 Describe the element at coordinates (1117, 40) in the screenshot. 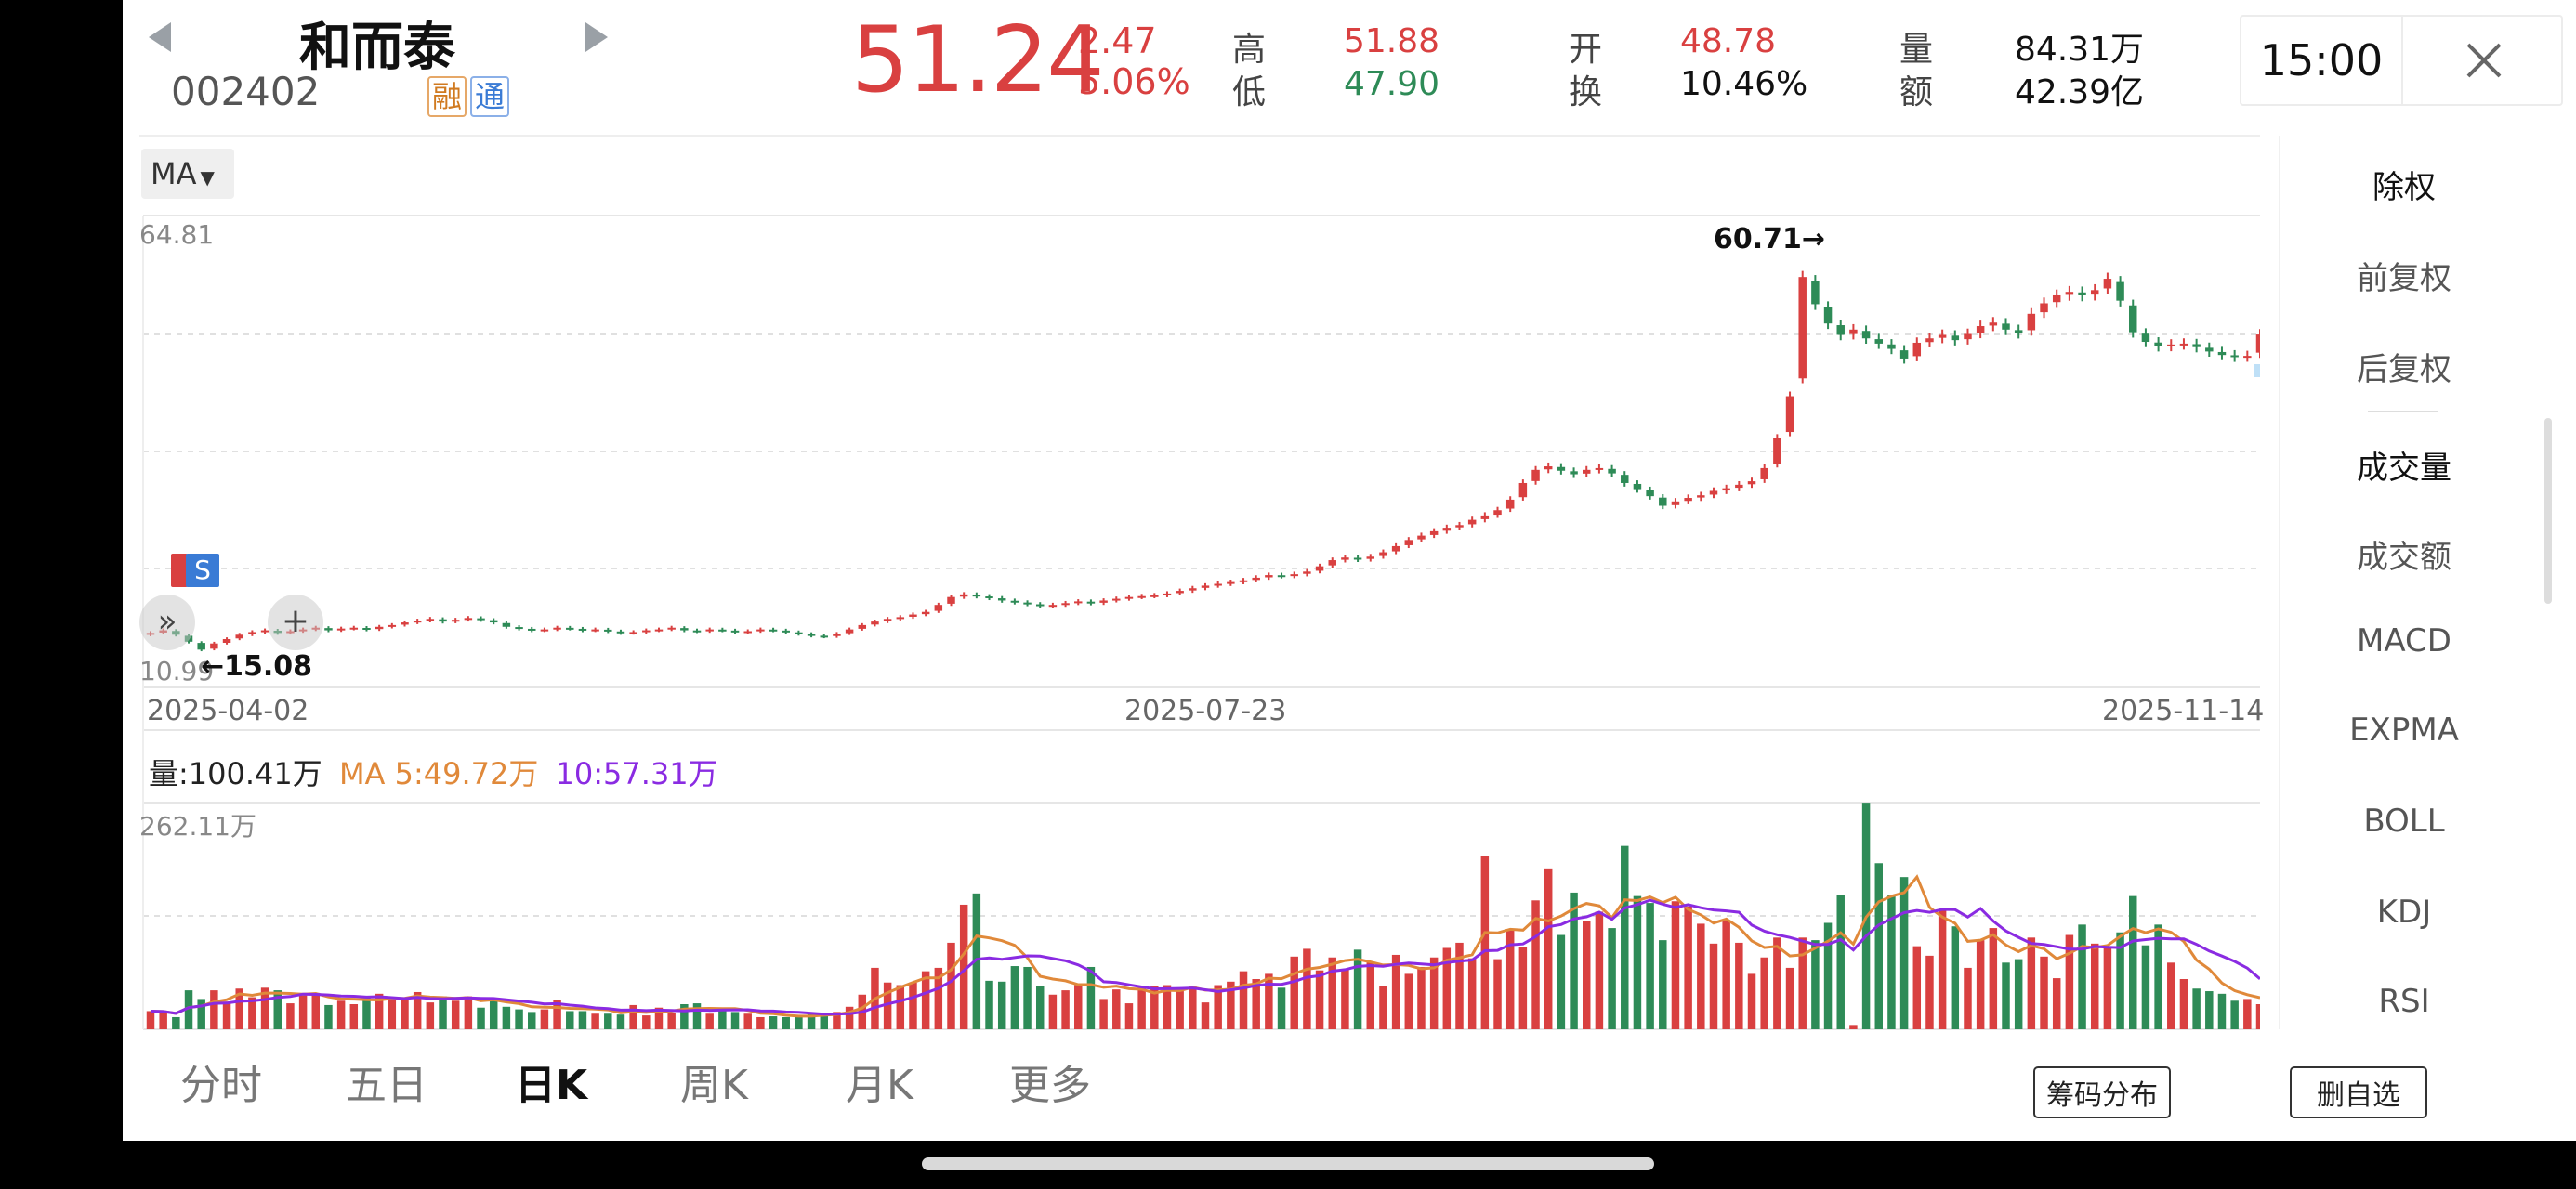

I see `price-change: 2.47` at that location.